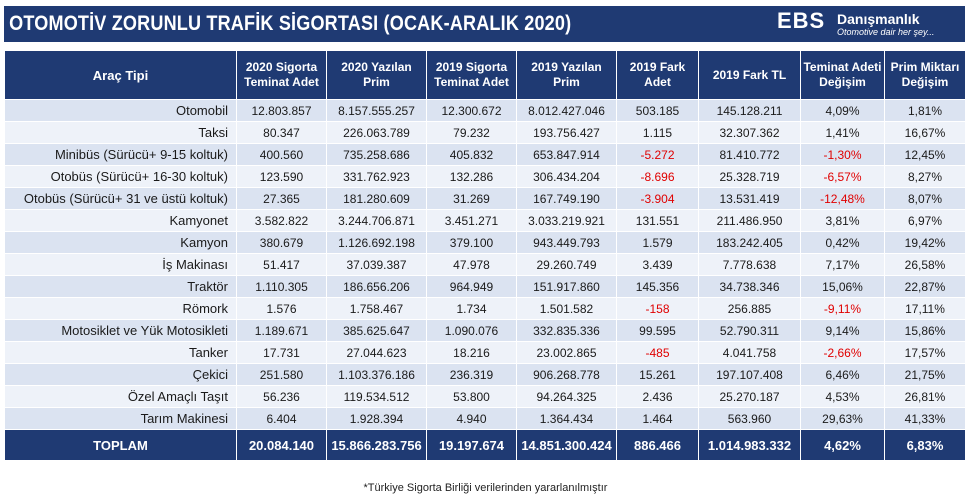 This screenshot has width=971, height=503. I want to click on cell-2020-prim: 1.103.376.186, so click(376, 374).